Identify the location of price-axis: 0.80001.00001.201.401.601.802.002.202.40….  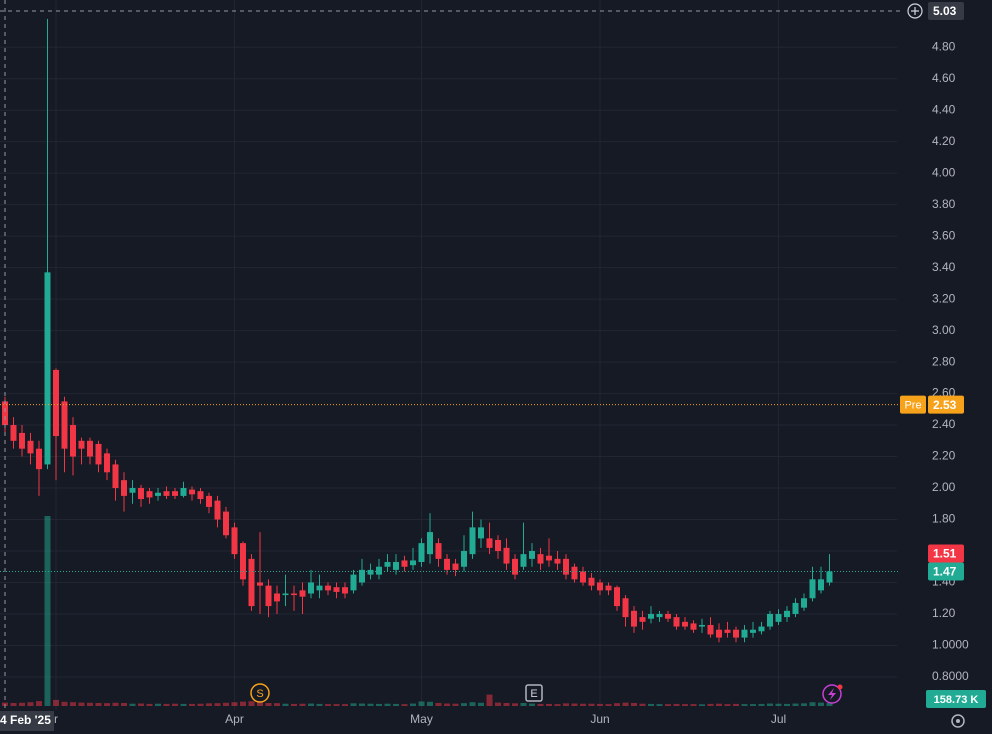
(934, 342).